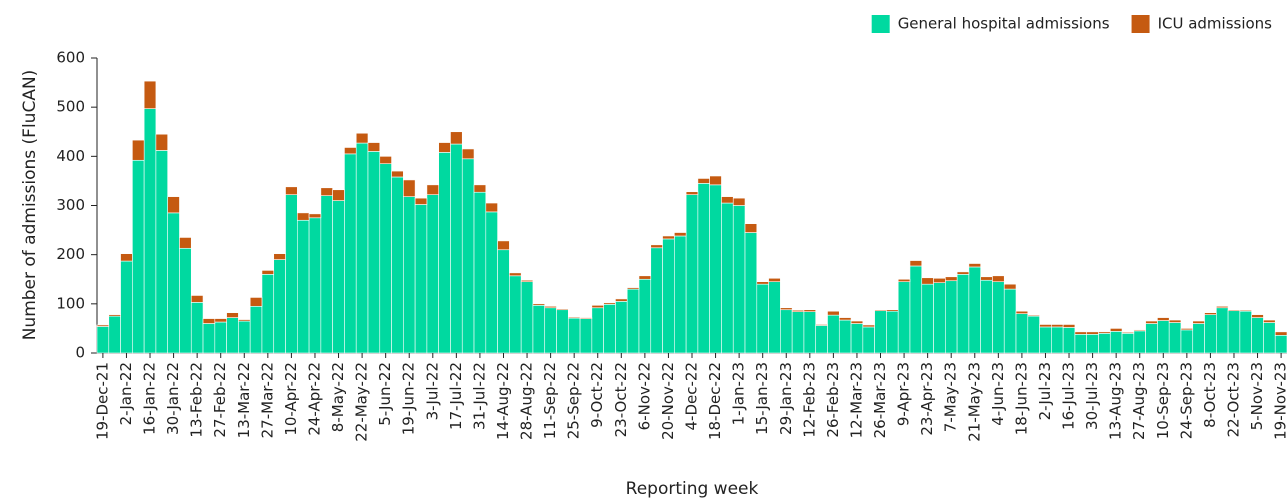  I want to click on x-tick-label: 10-Apr-22, so click(291, 399).